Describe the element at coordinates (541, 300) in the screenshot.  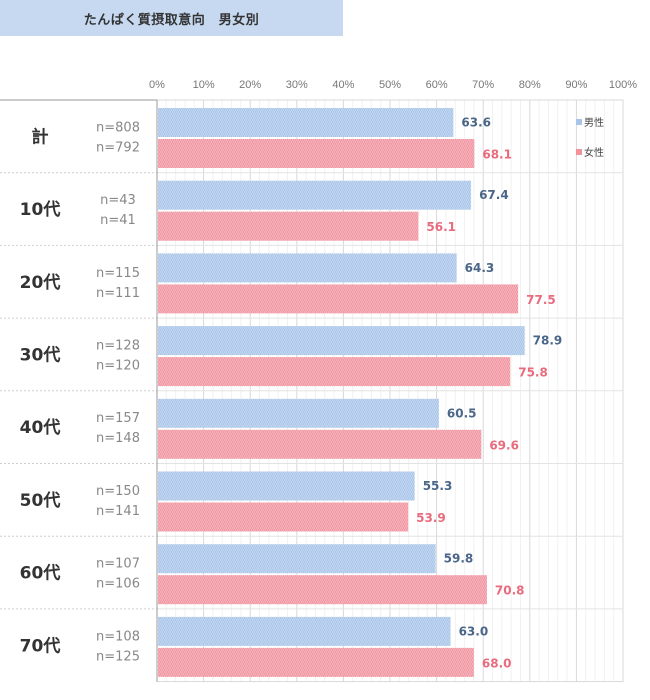
I see `value-label-female: 77.5` at that location.